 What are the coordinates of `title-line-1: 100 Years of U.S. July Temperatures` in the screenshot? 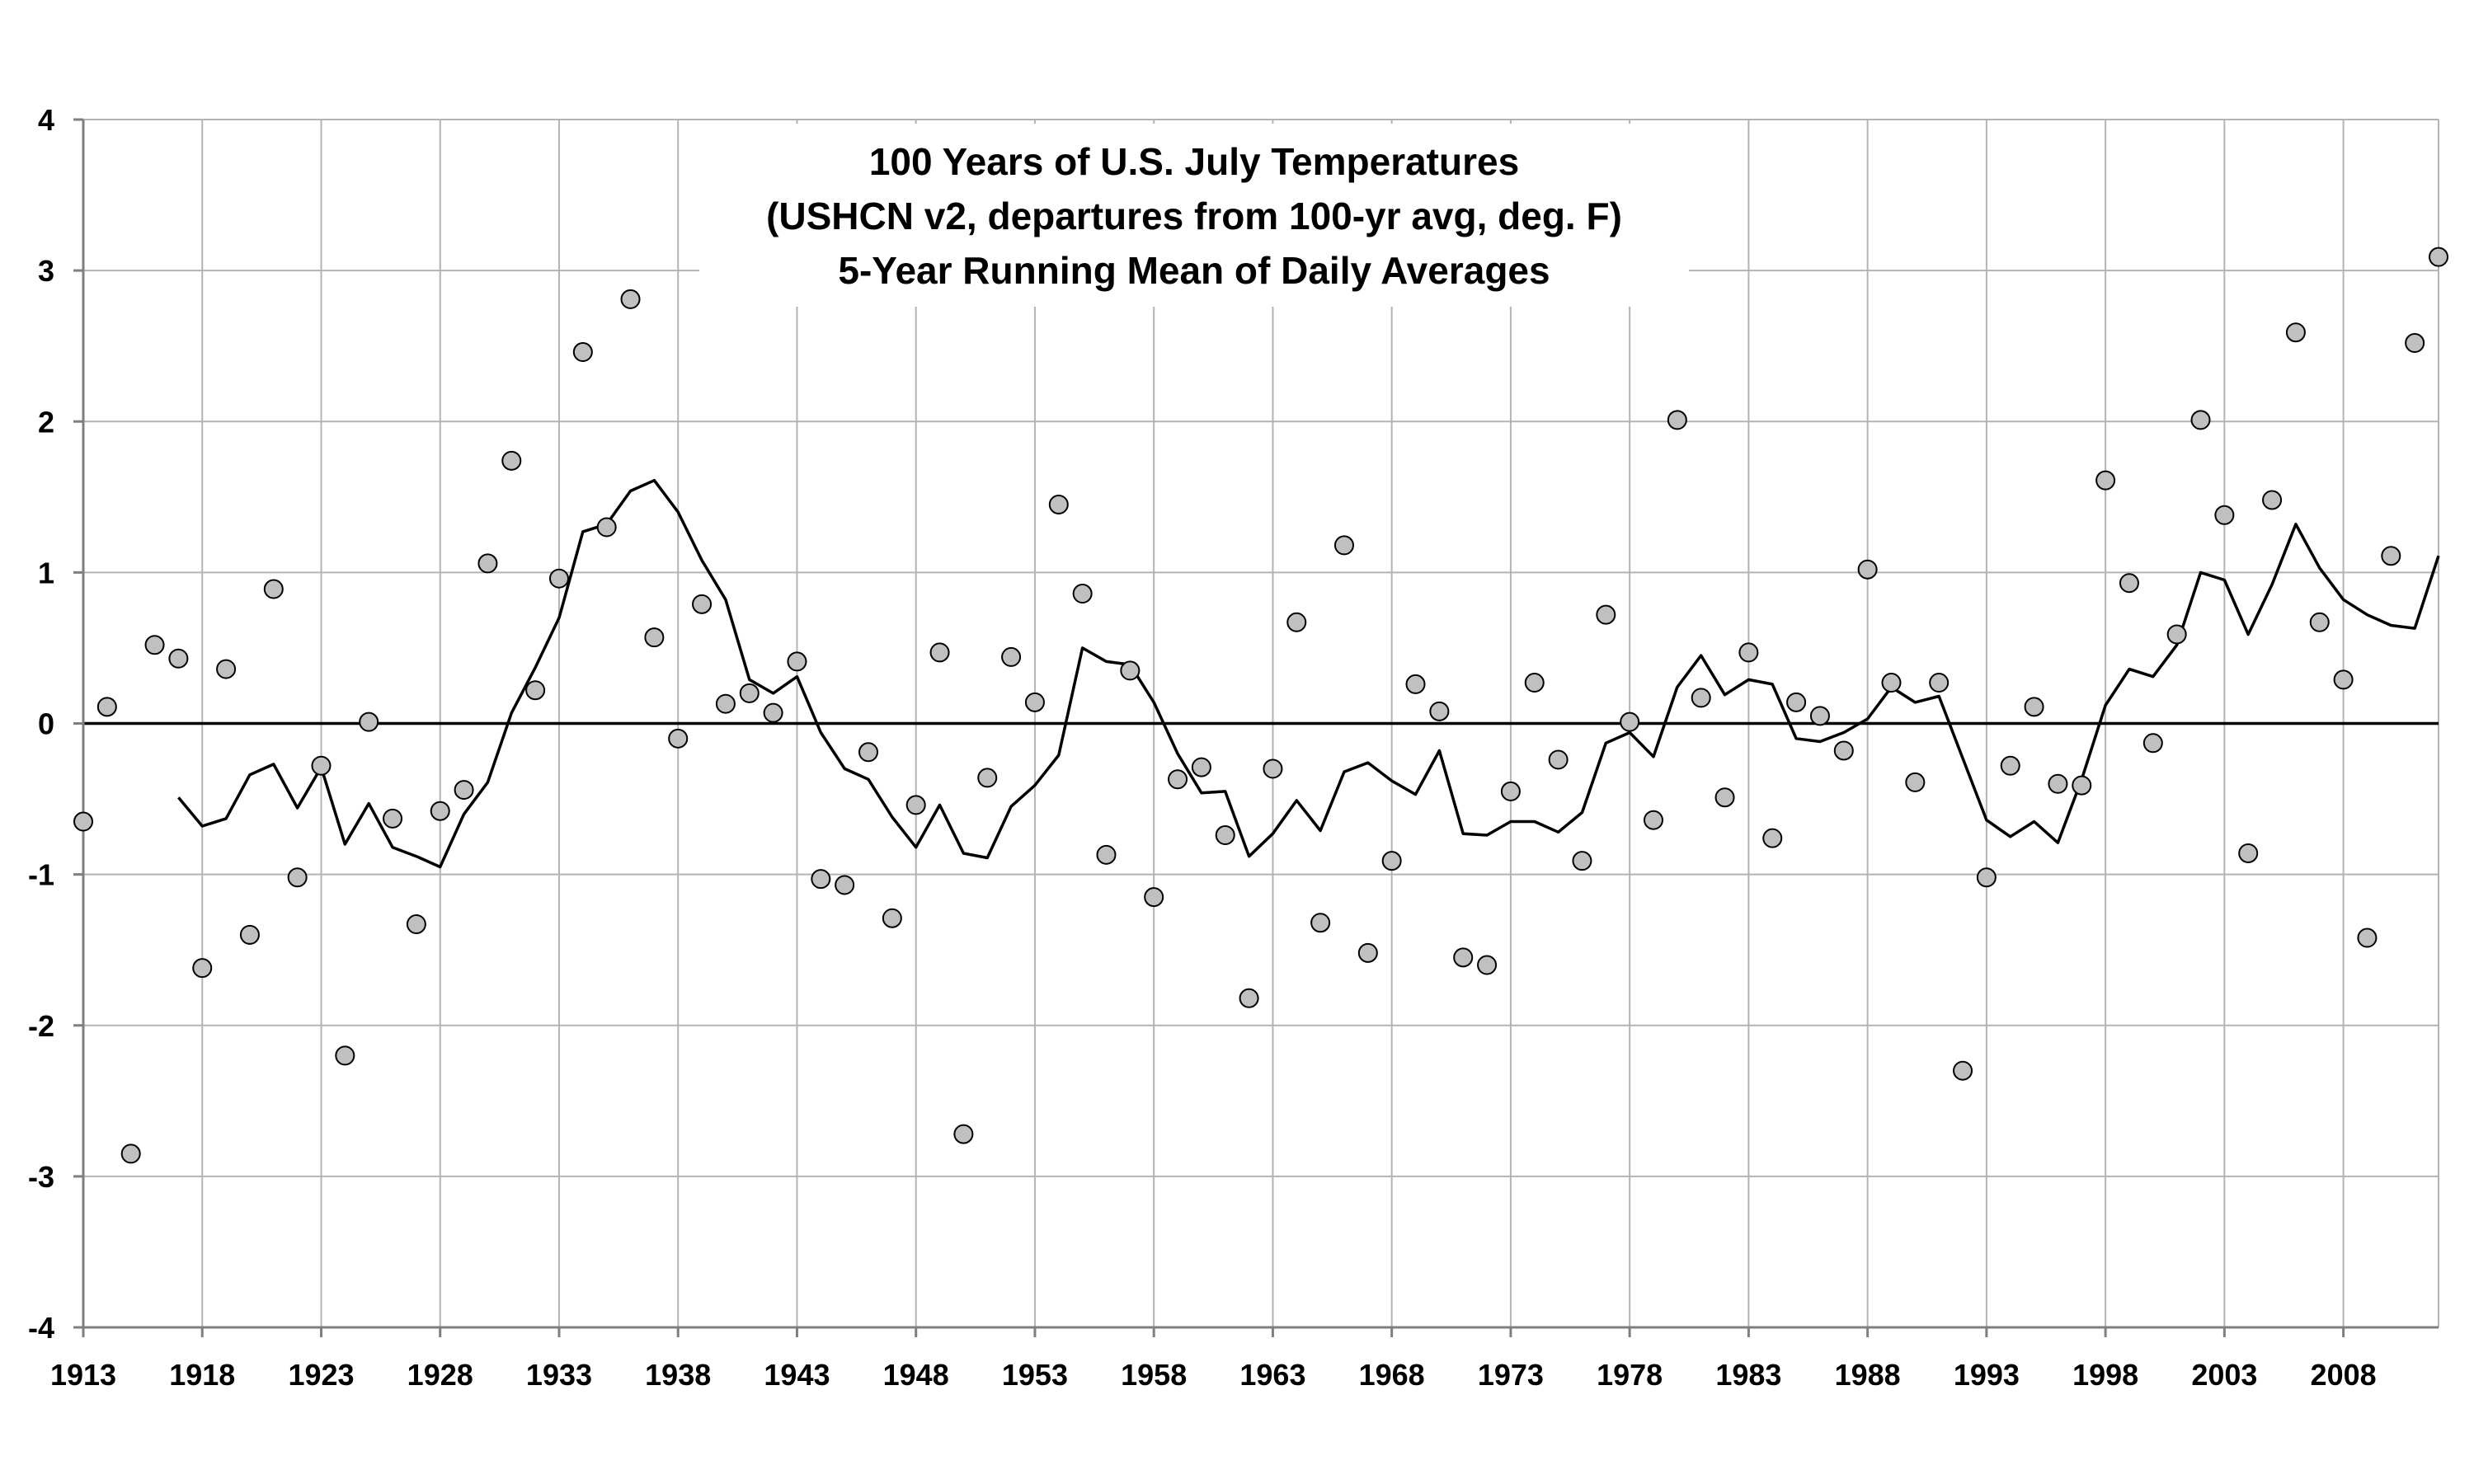 It's located at (1194, 161).